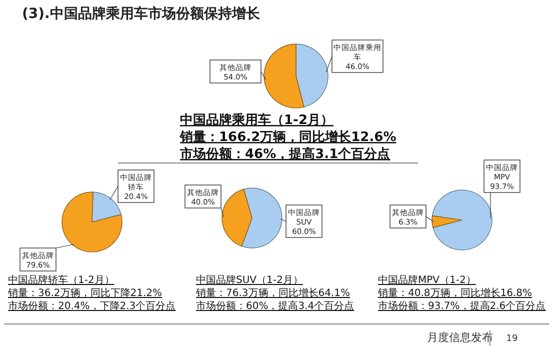 This screenshot has width=553, height=353. I want to click on text: 销量：40.8万辆，同比增长16.8%, so click(454, 293).